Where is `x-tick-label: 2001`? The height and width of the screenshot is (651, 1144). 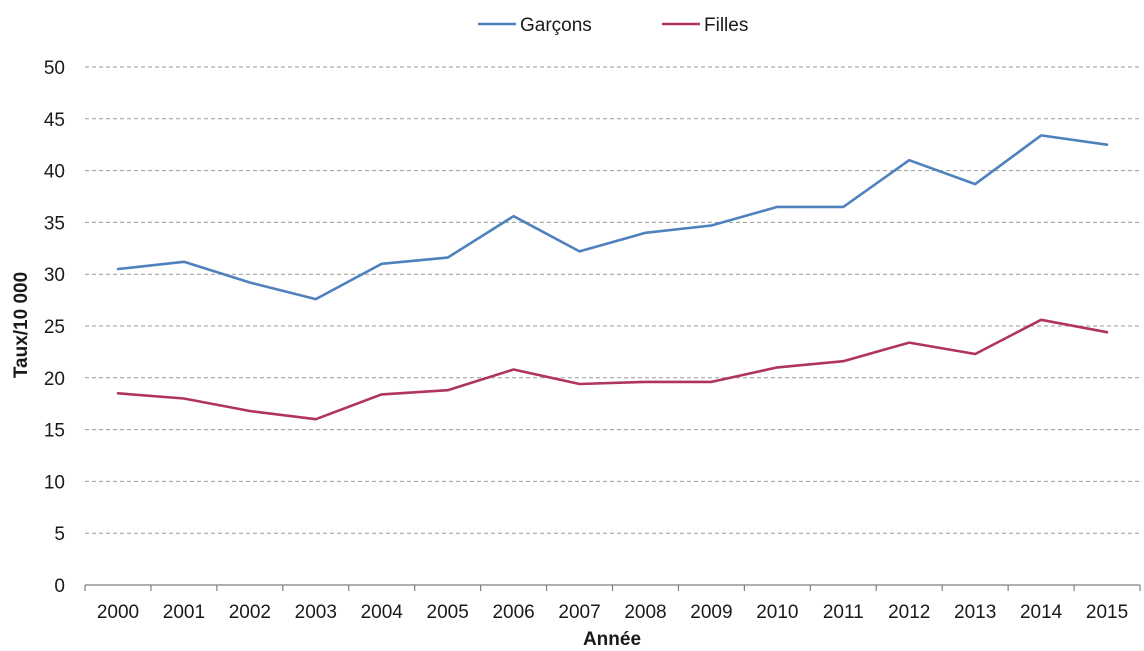
x-tick-label: 2001 is located at coordinates (184, 612).